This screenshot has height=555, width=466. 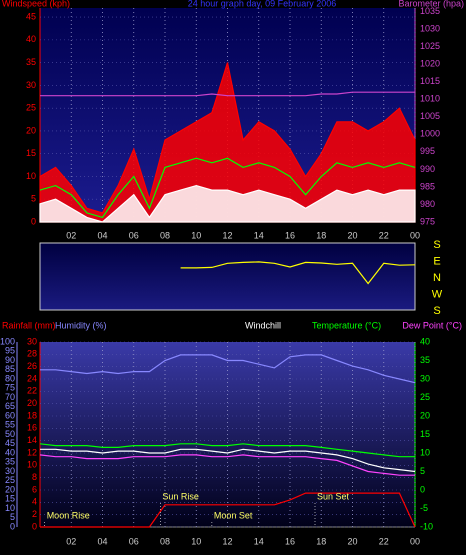 What do you see at coordinates (32, 440) in the screenshot?
I see `y-tick-label: 14` at bounding box center [32, 440].